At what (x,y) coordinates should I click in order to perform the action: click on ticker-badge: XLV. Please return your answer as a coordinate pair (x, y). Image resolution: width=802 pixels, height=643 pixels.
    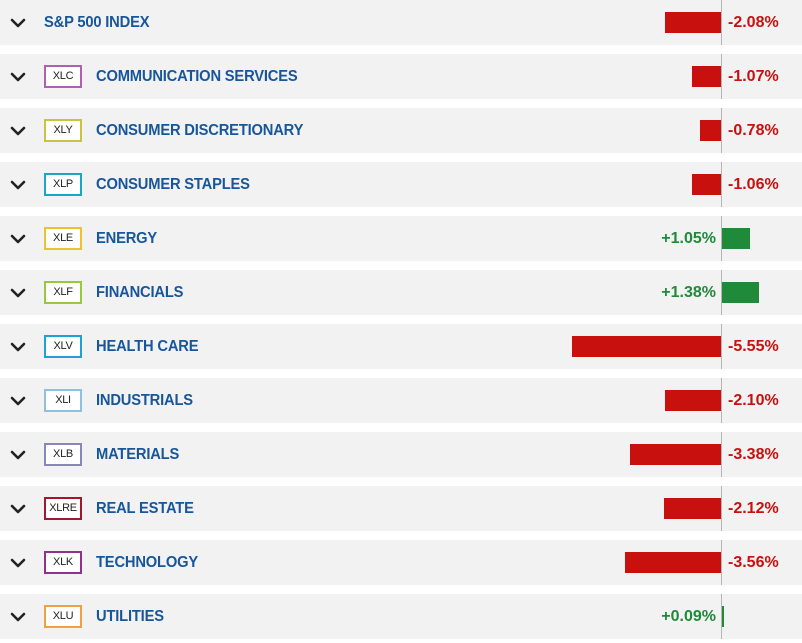
    Looking at the image, I should click on (63, 346).